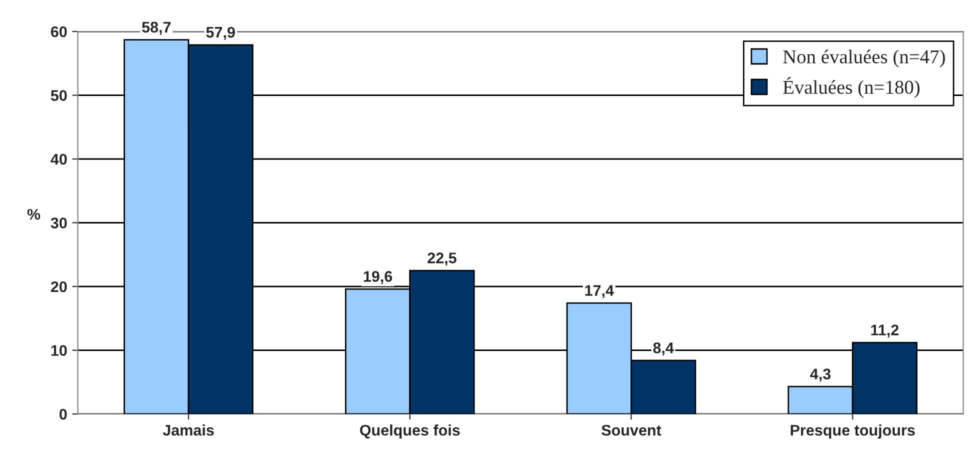 The width and height of the screenshot is (973, 450). I want to click on y-tick-label: 10, so click(59, 350).